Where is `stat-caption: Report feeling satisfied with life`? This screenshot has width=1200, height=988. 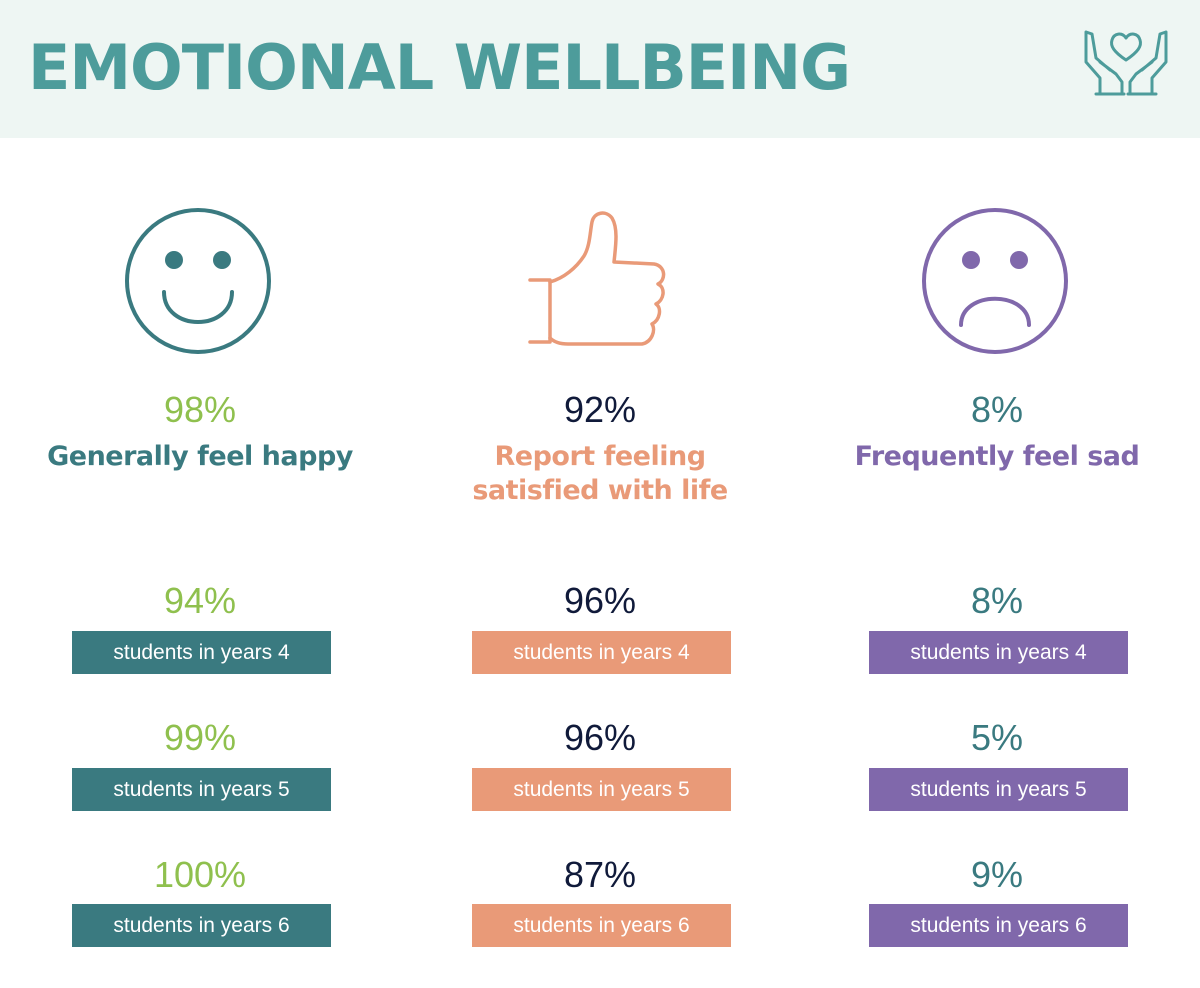 stat-caption: Report feeling satisfied with life is located at coordinates (600, 473).